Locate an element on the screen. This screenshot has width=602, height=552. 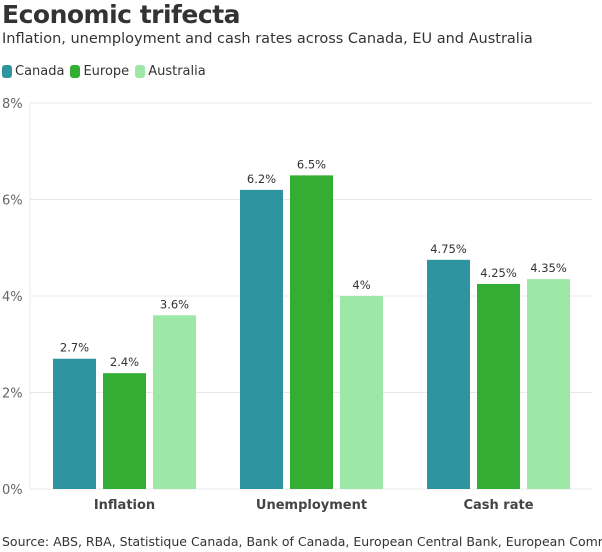
legend-item-canada: Canada is located at coordinates (33, 71).